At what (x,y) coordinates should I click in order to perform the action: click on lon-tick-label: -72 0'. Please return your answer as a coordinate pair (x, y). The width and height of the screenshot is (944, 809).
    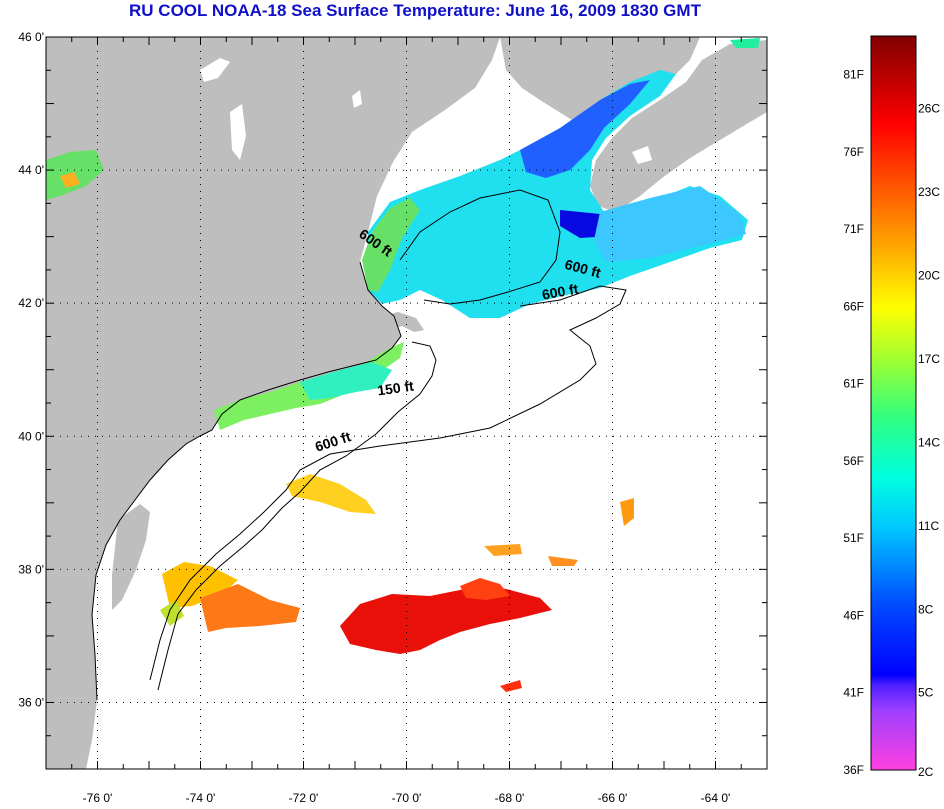
    Looking at the image, I should click on (304, 798).